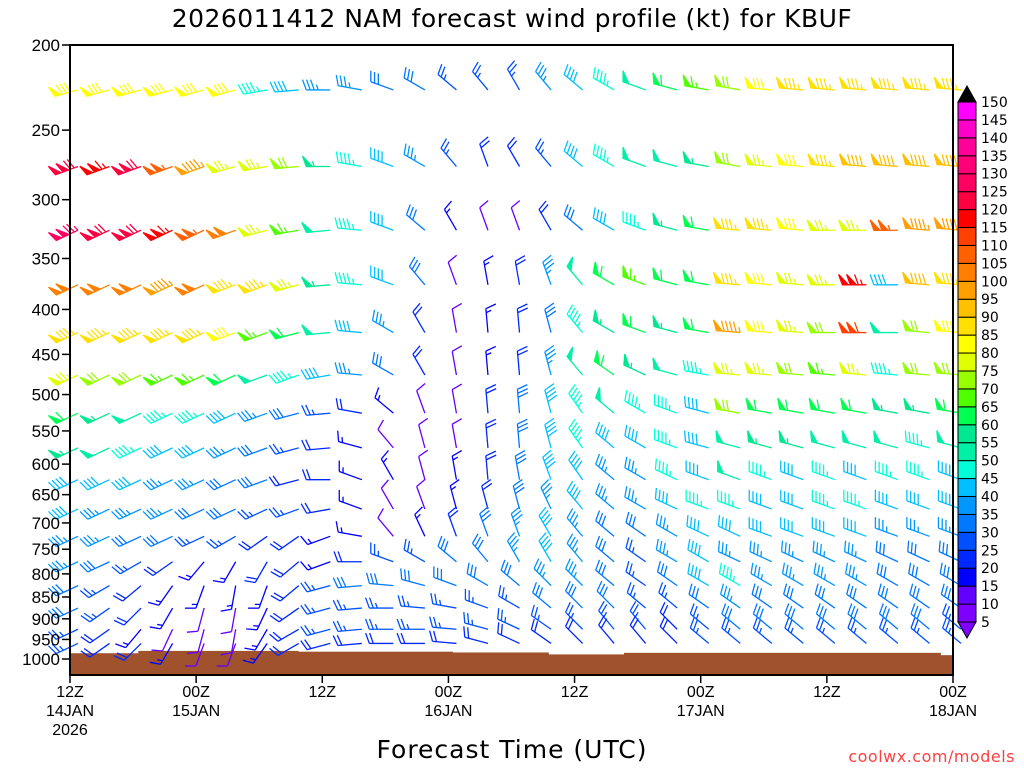 Image resolution: width=1024 pixels, height=768 pixels. Describe the element at coordinates (46, 619) in the screenshot. I see `y-tick-label: 900` at that location.